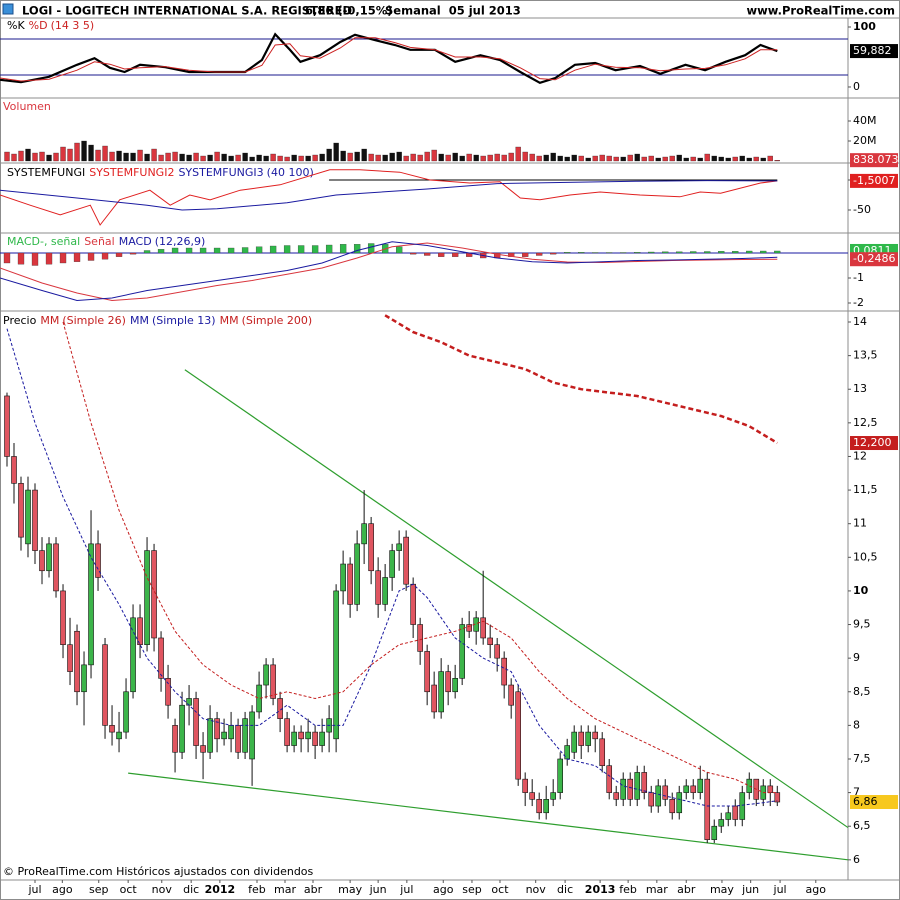 The width and height of the screenshot is (900, 900). I want to click on series-line, so click(389, 272).